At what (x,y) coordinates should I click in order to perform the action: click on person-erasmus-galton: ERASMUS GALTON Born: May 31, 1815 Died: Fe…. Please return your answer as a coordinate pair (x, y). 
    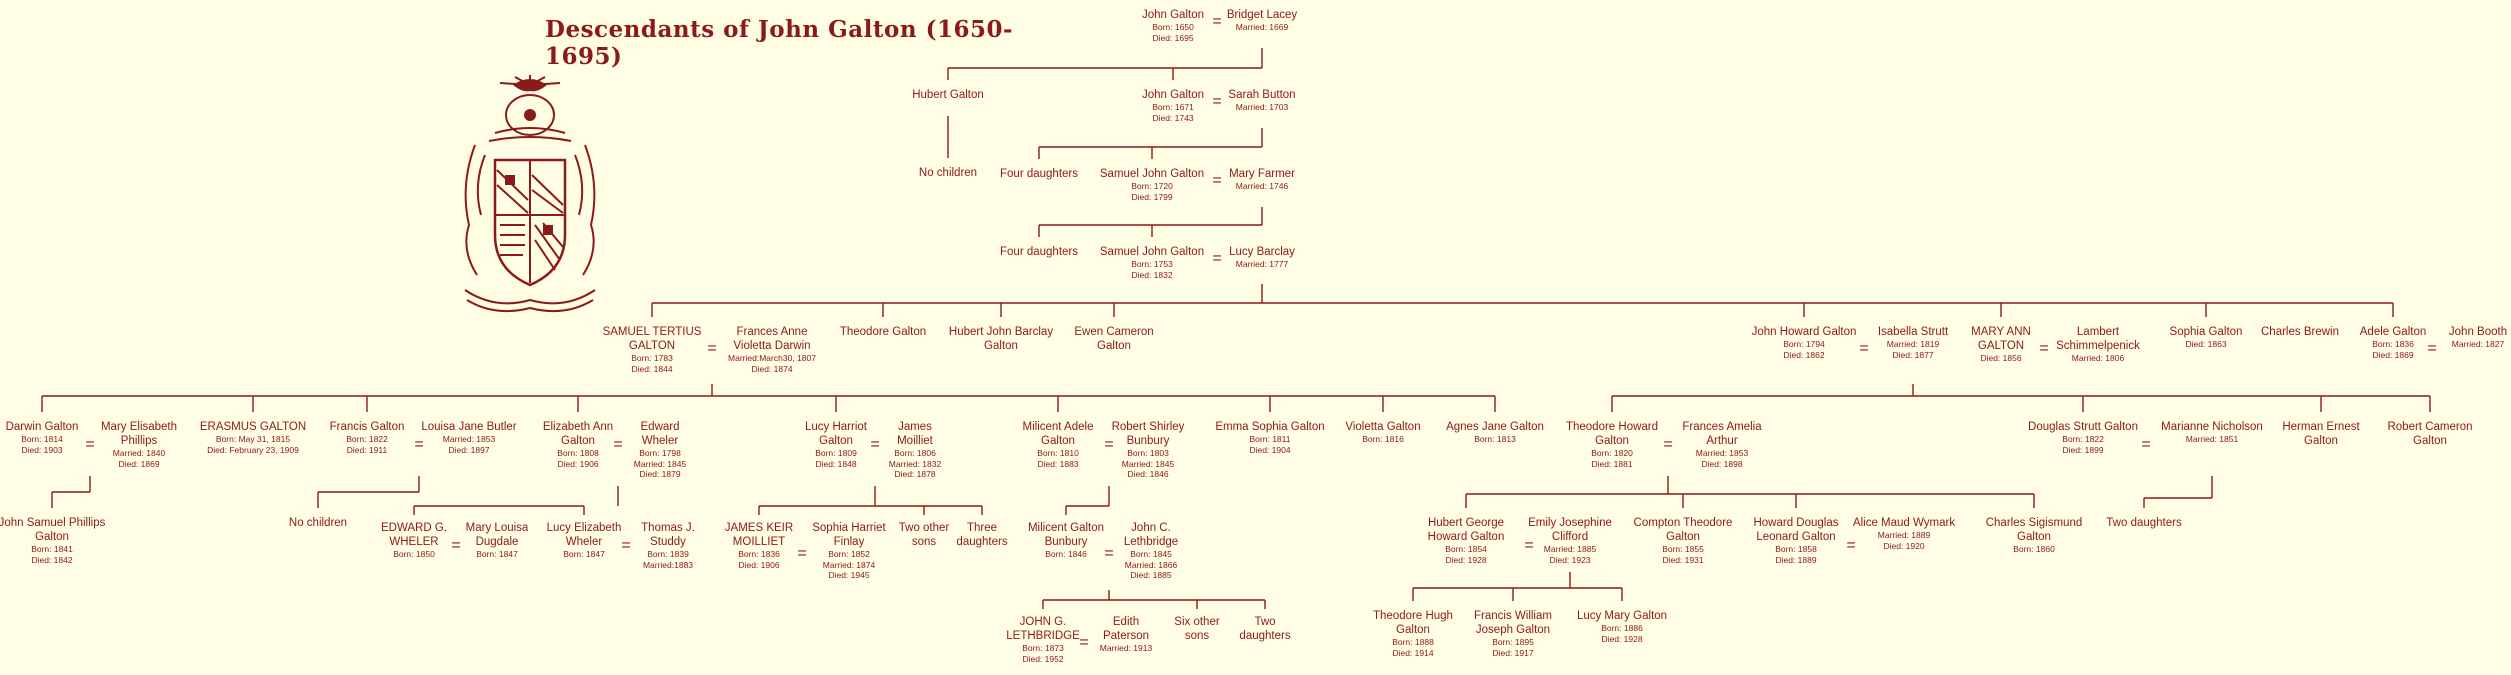
    Looking at the image, I should click on (253, 437).